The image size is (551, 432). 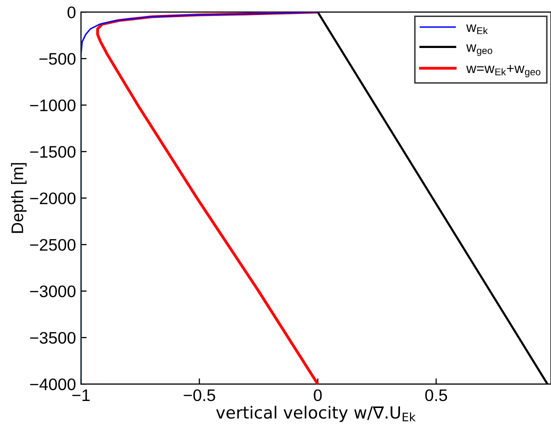 I want to click on legend-label: w=w$_{Ek}$+w$_{geo}$, so click(x=503, y=71).